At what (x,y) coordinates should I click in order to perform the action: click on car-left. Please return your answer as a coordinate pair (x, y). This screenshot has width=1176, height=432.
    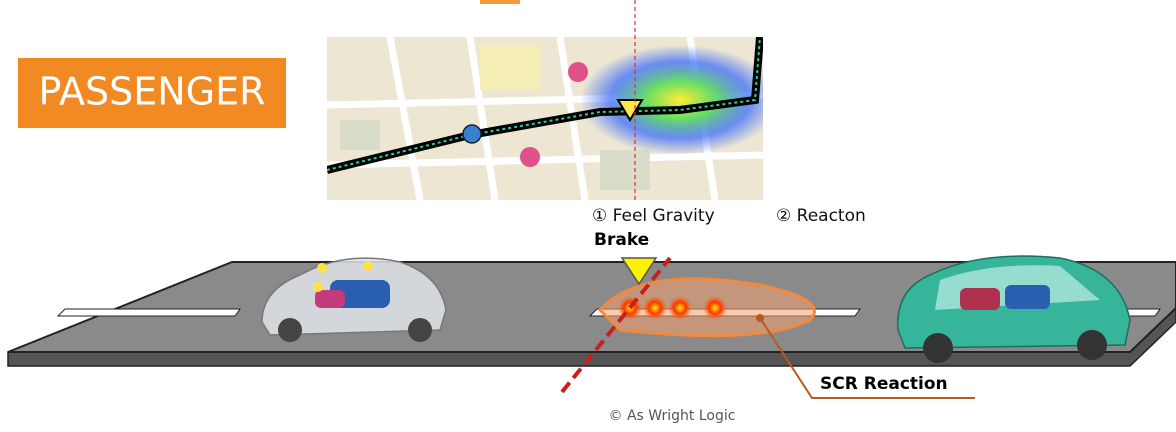
    Looking at the image, I should click on (354, 299).